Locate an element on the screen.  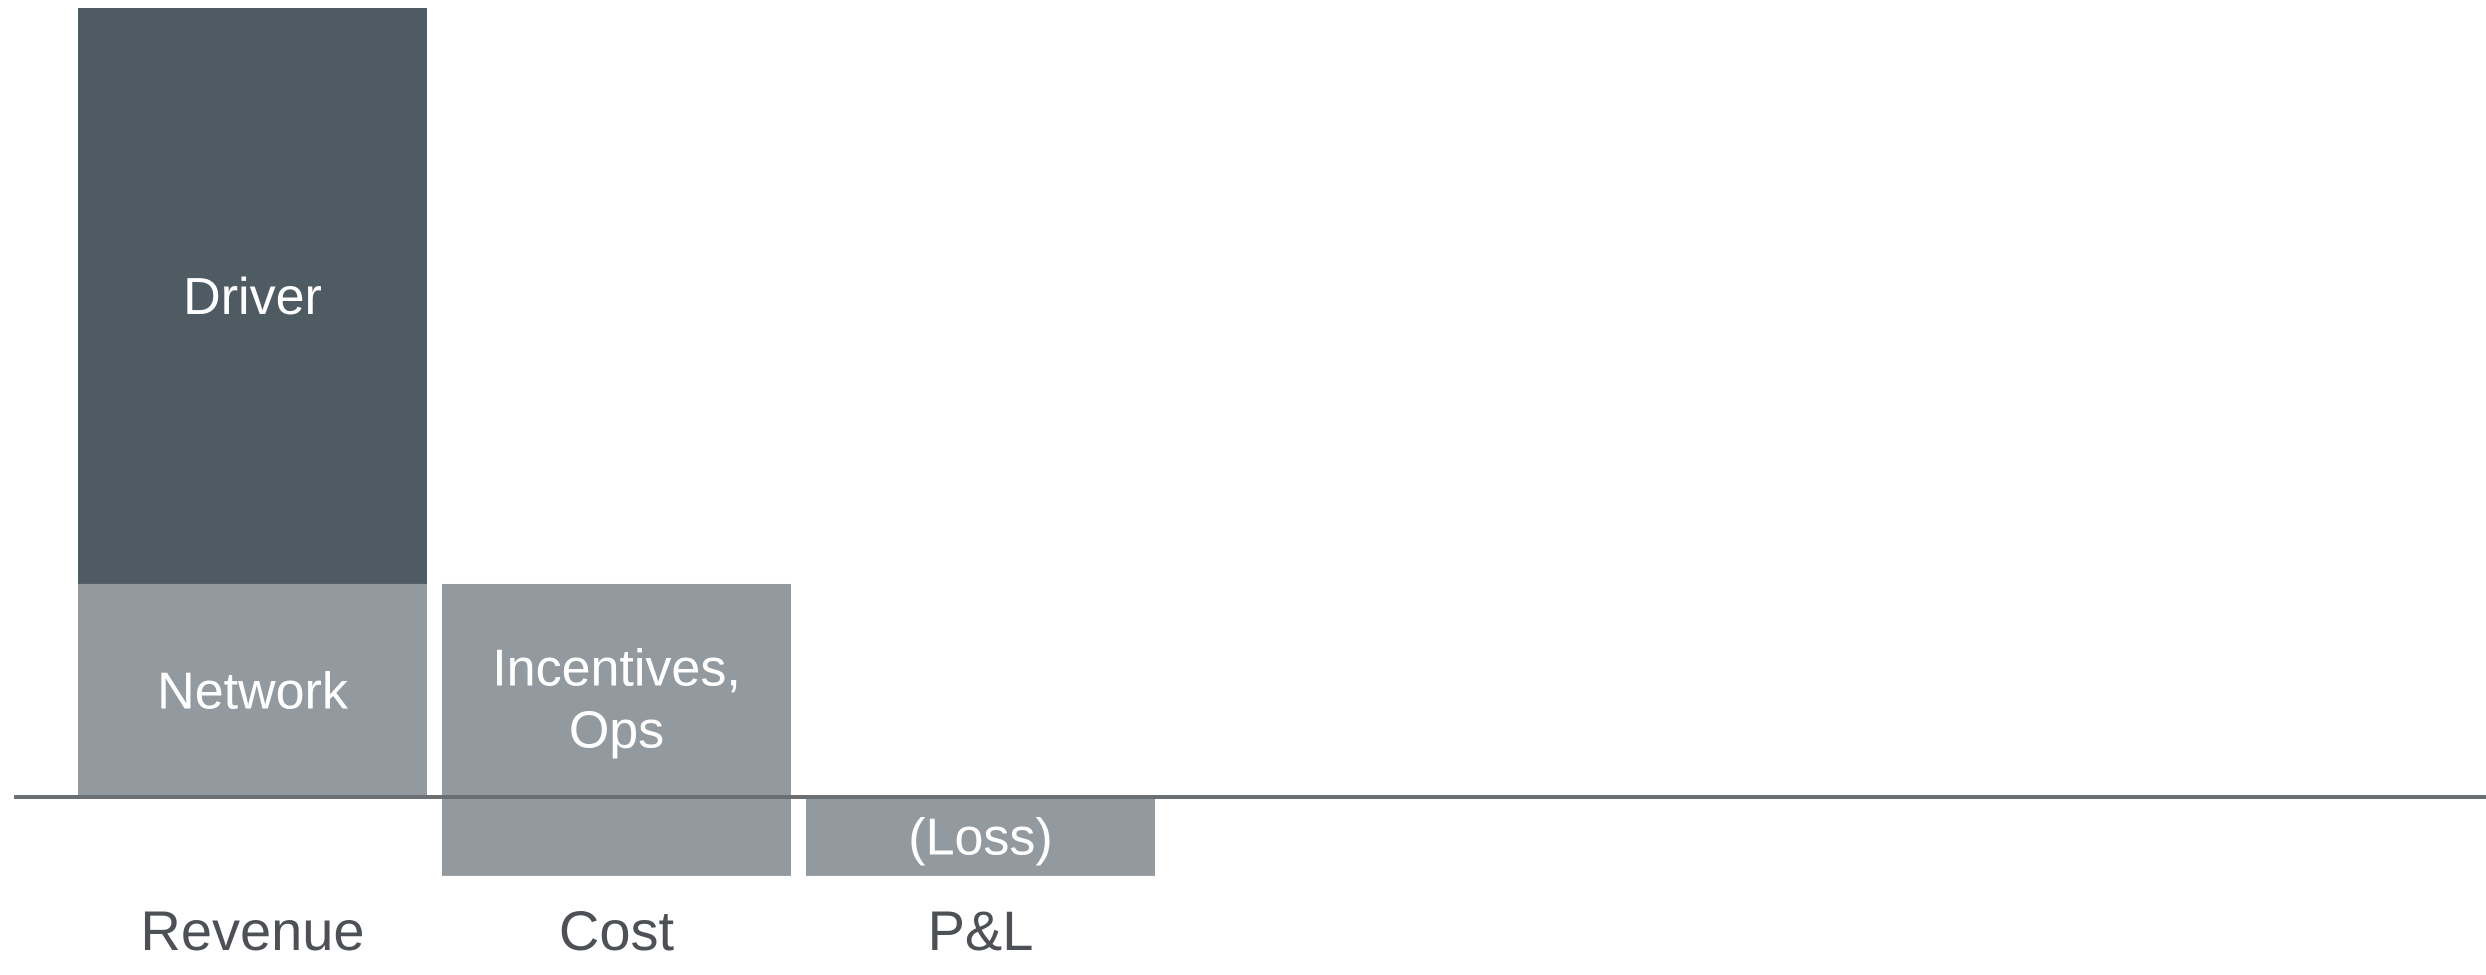
category-label-p-l: P&L is located at coordinates (981, 930).